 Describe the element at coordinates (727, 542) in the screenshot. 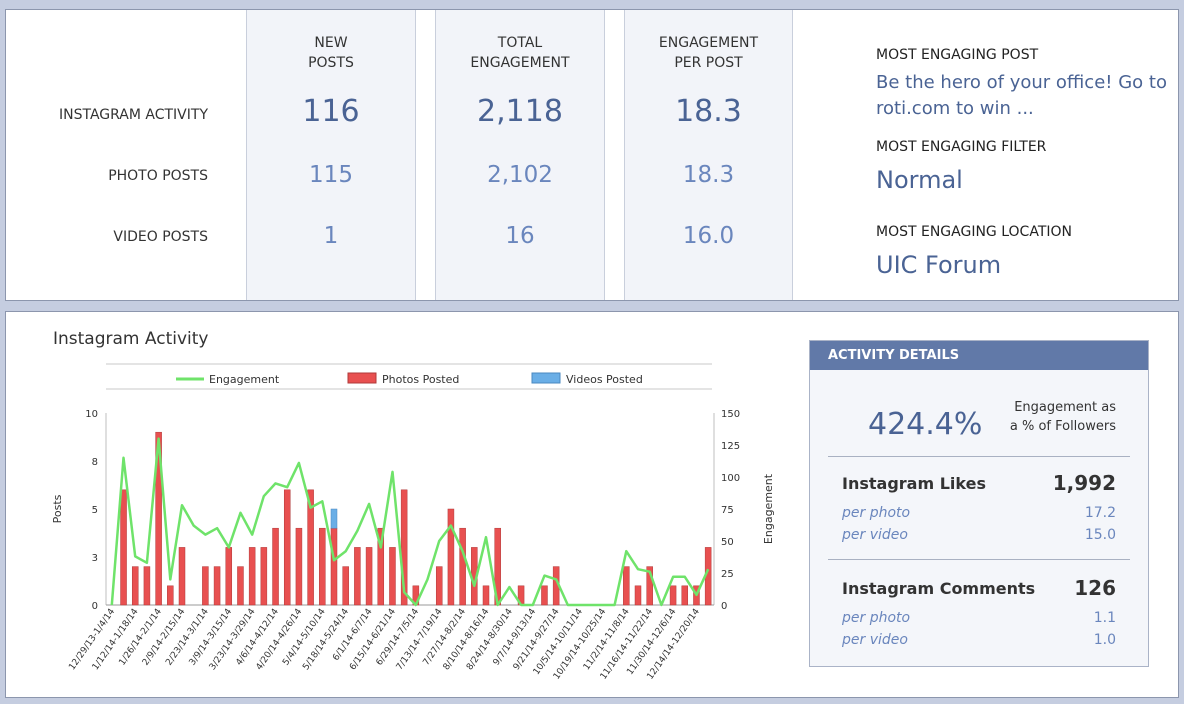

I see `y2-tick-2: 50` at that location.